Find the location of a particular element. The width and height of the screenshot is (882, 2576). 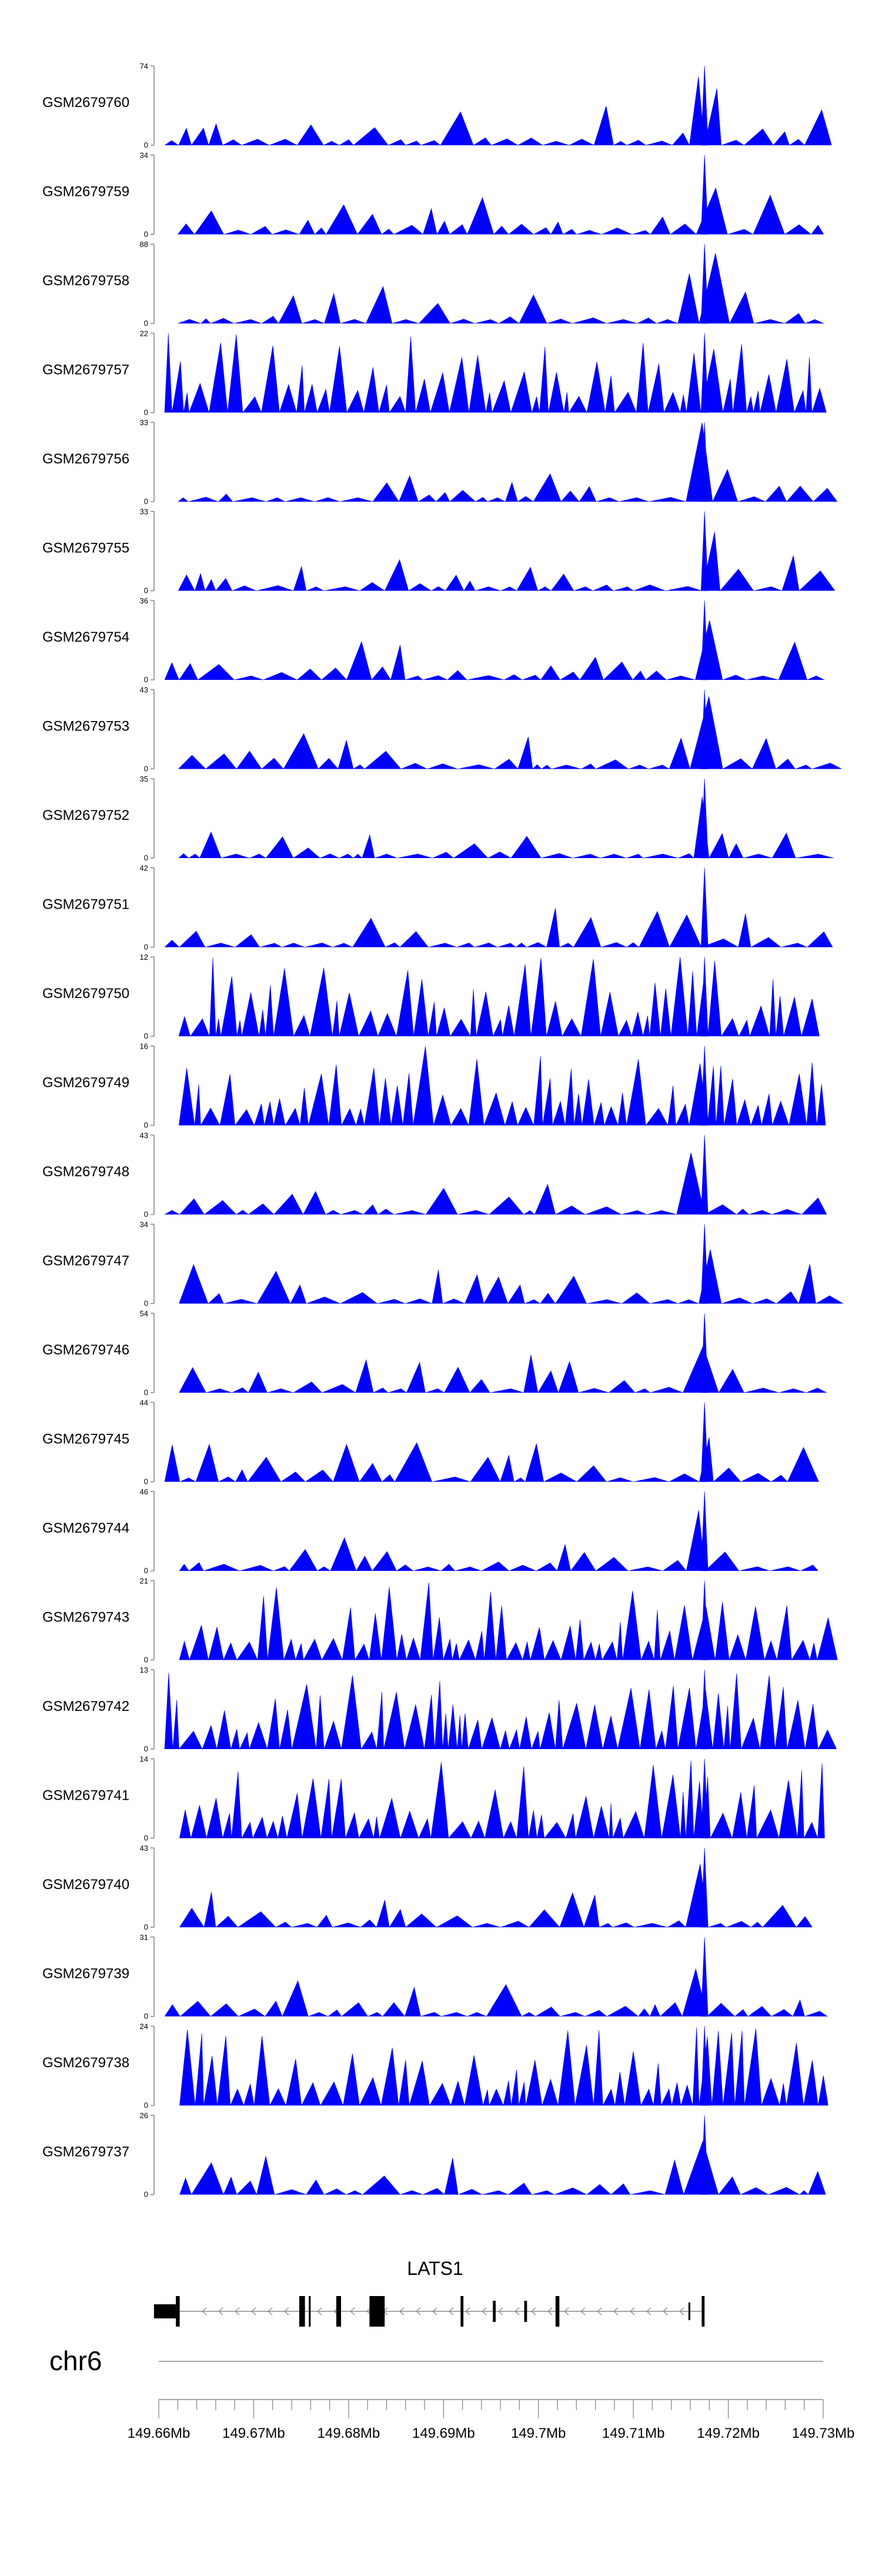

y-axis-max-label: 13 is located at coordinates (144, 1670).